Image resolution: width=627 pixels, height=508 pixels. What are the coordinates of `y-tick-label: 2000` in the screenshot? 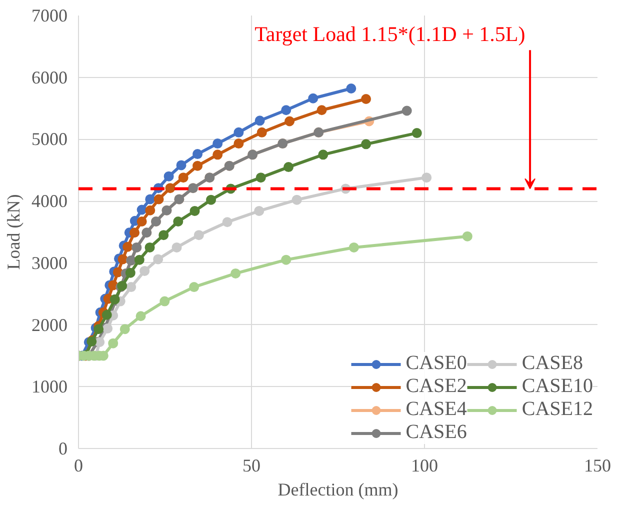 It's located at (50, 324).